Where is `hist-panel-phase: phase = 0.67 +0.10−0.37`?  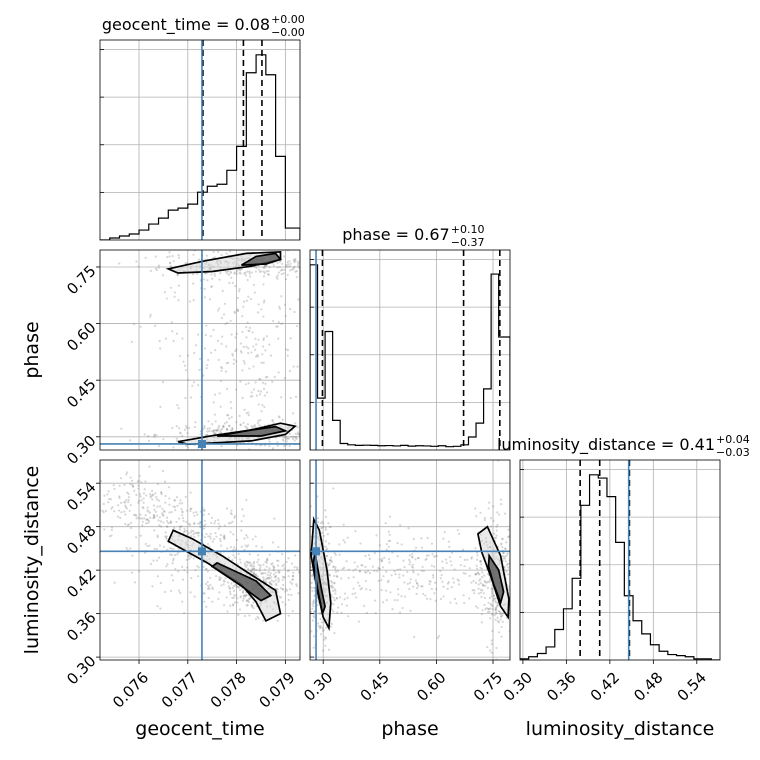
hist-panel-phase: phase = 0.67 +0.10−0.37 is located at coordinates (410, 337).